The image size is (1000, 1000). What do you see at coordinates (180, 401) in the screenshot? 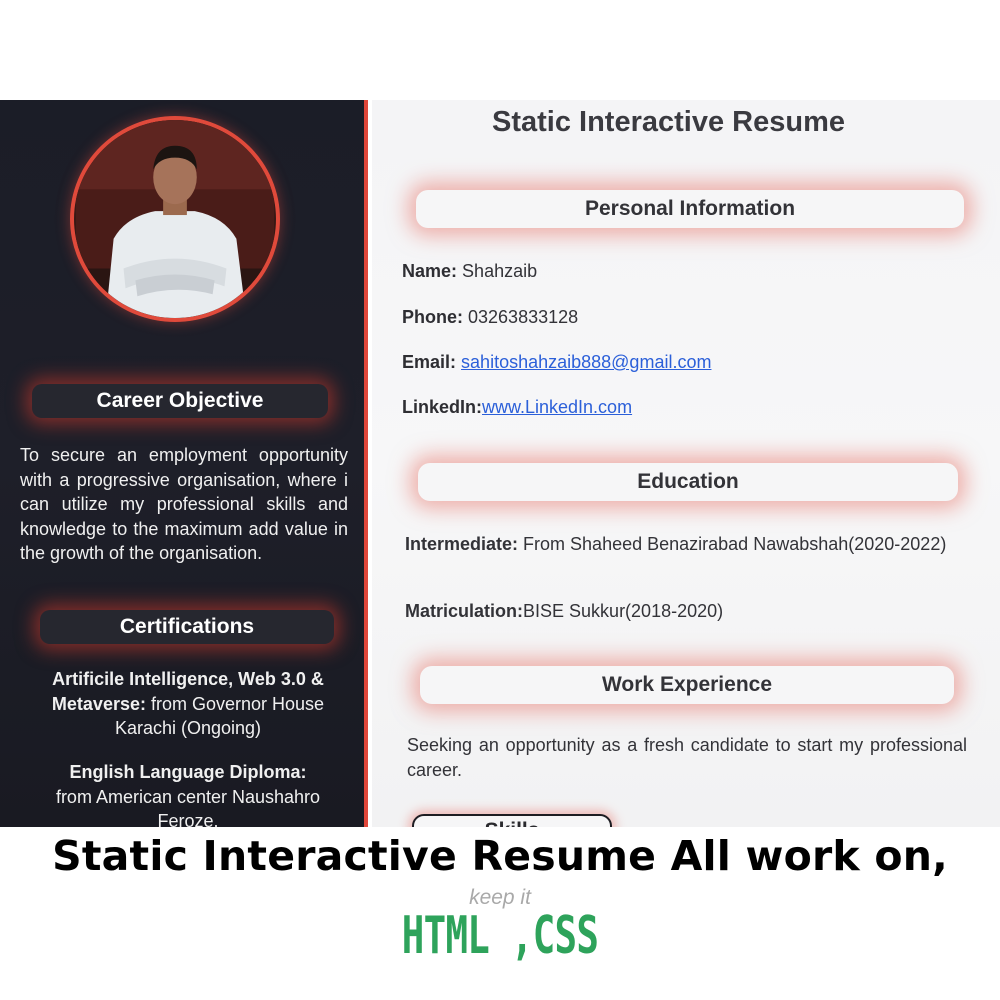
I see `career-objective-heading: Career Objective` at bounding box center [180, 401].